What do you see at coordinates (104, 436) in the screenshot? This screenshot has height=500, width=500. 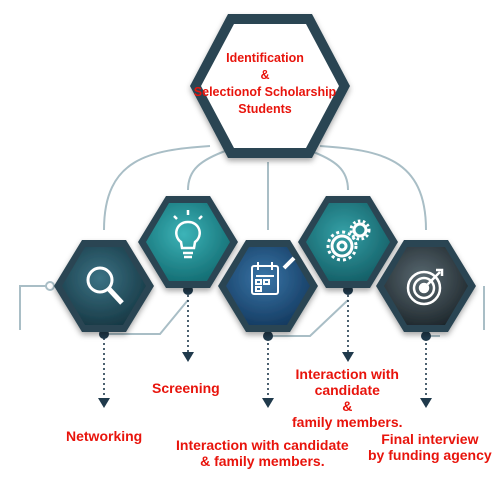 I see `label-networking: Networking` at bounding box center [104, 436].